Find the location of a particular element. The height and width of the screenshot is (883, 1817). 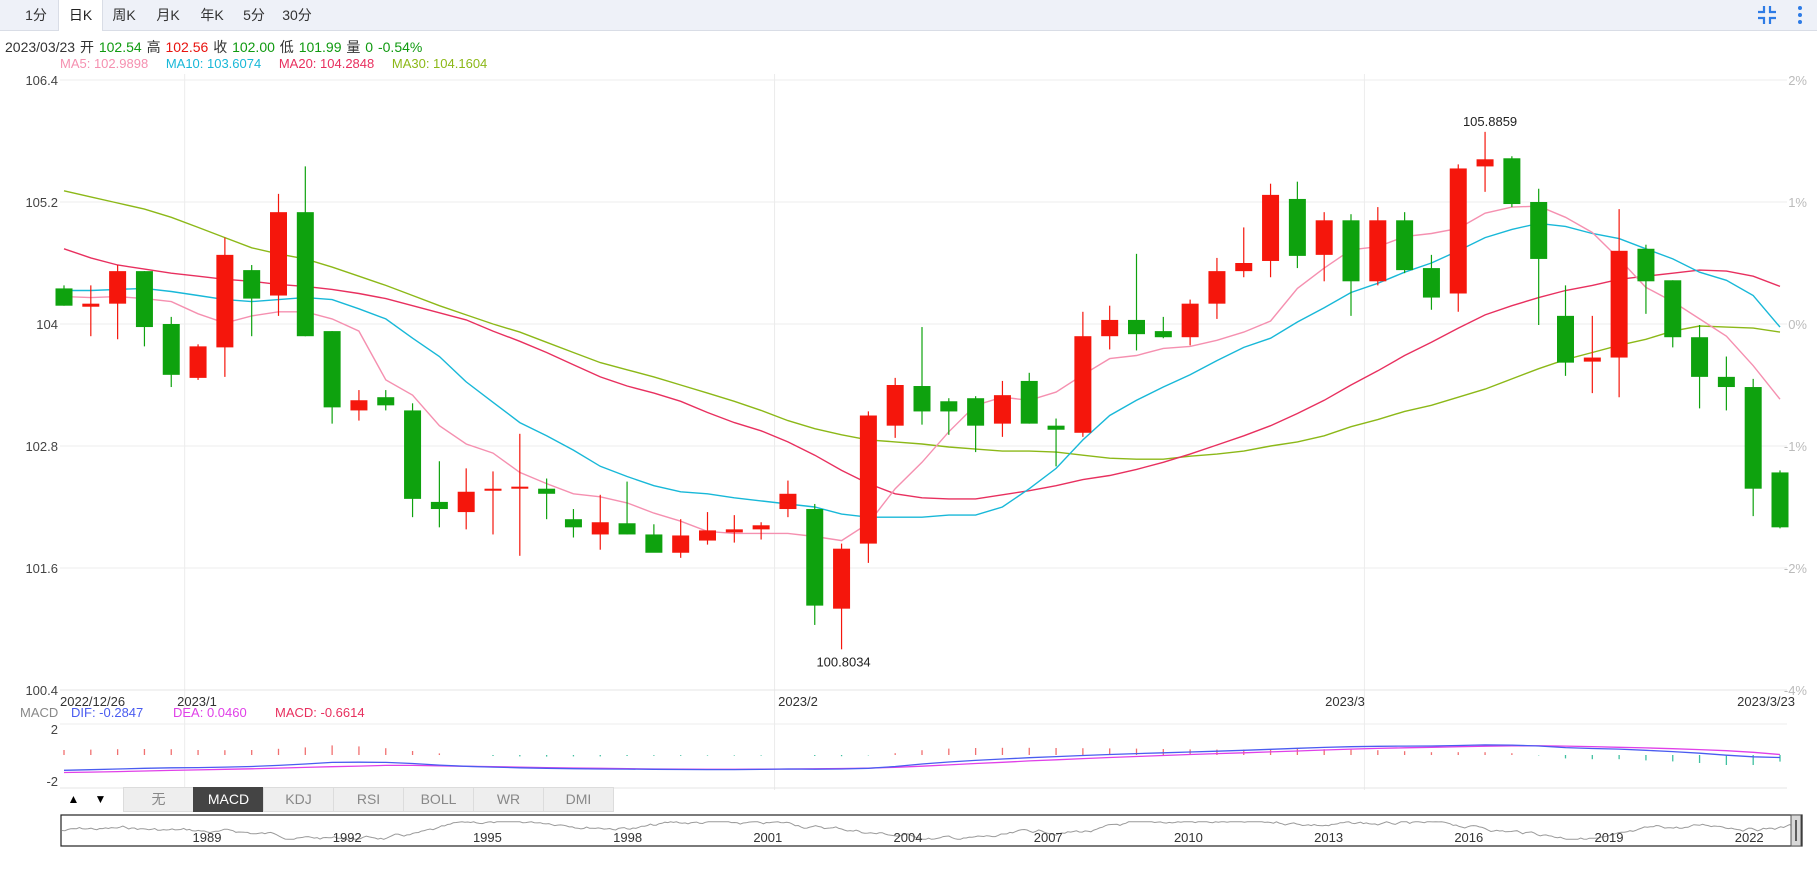

info-high: 102.56 is located at coordinates (187, 47).